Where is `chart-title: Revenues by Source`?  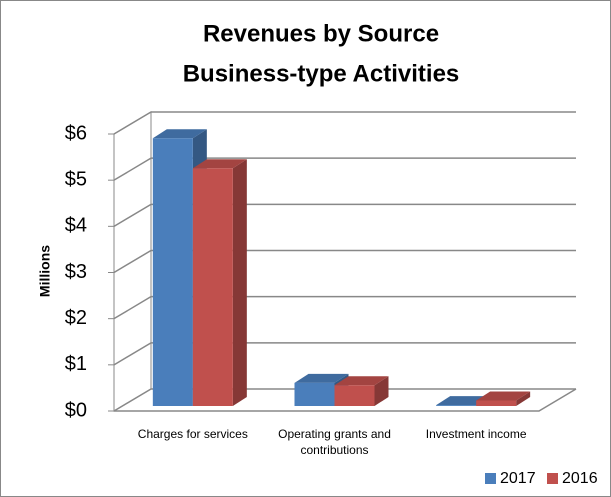 chart-title: Revenues by Source is located at coordinates (321, 33).